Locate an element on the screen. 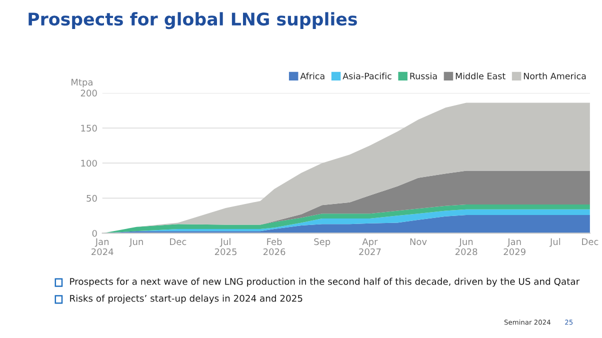 This screenshot has width=602, height=338. x-tick-label: Nov is located at coordinates (418, 242).